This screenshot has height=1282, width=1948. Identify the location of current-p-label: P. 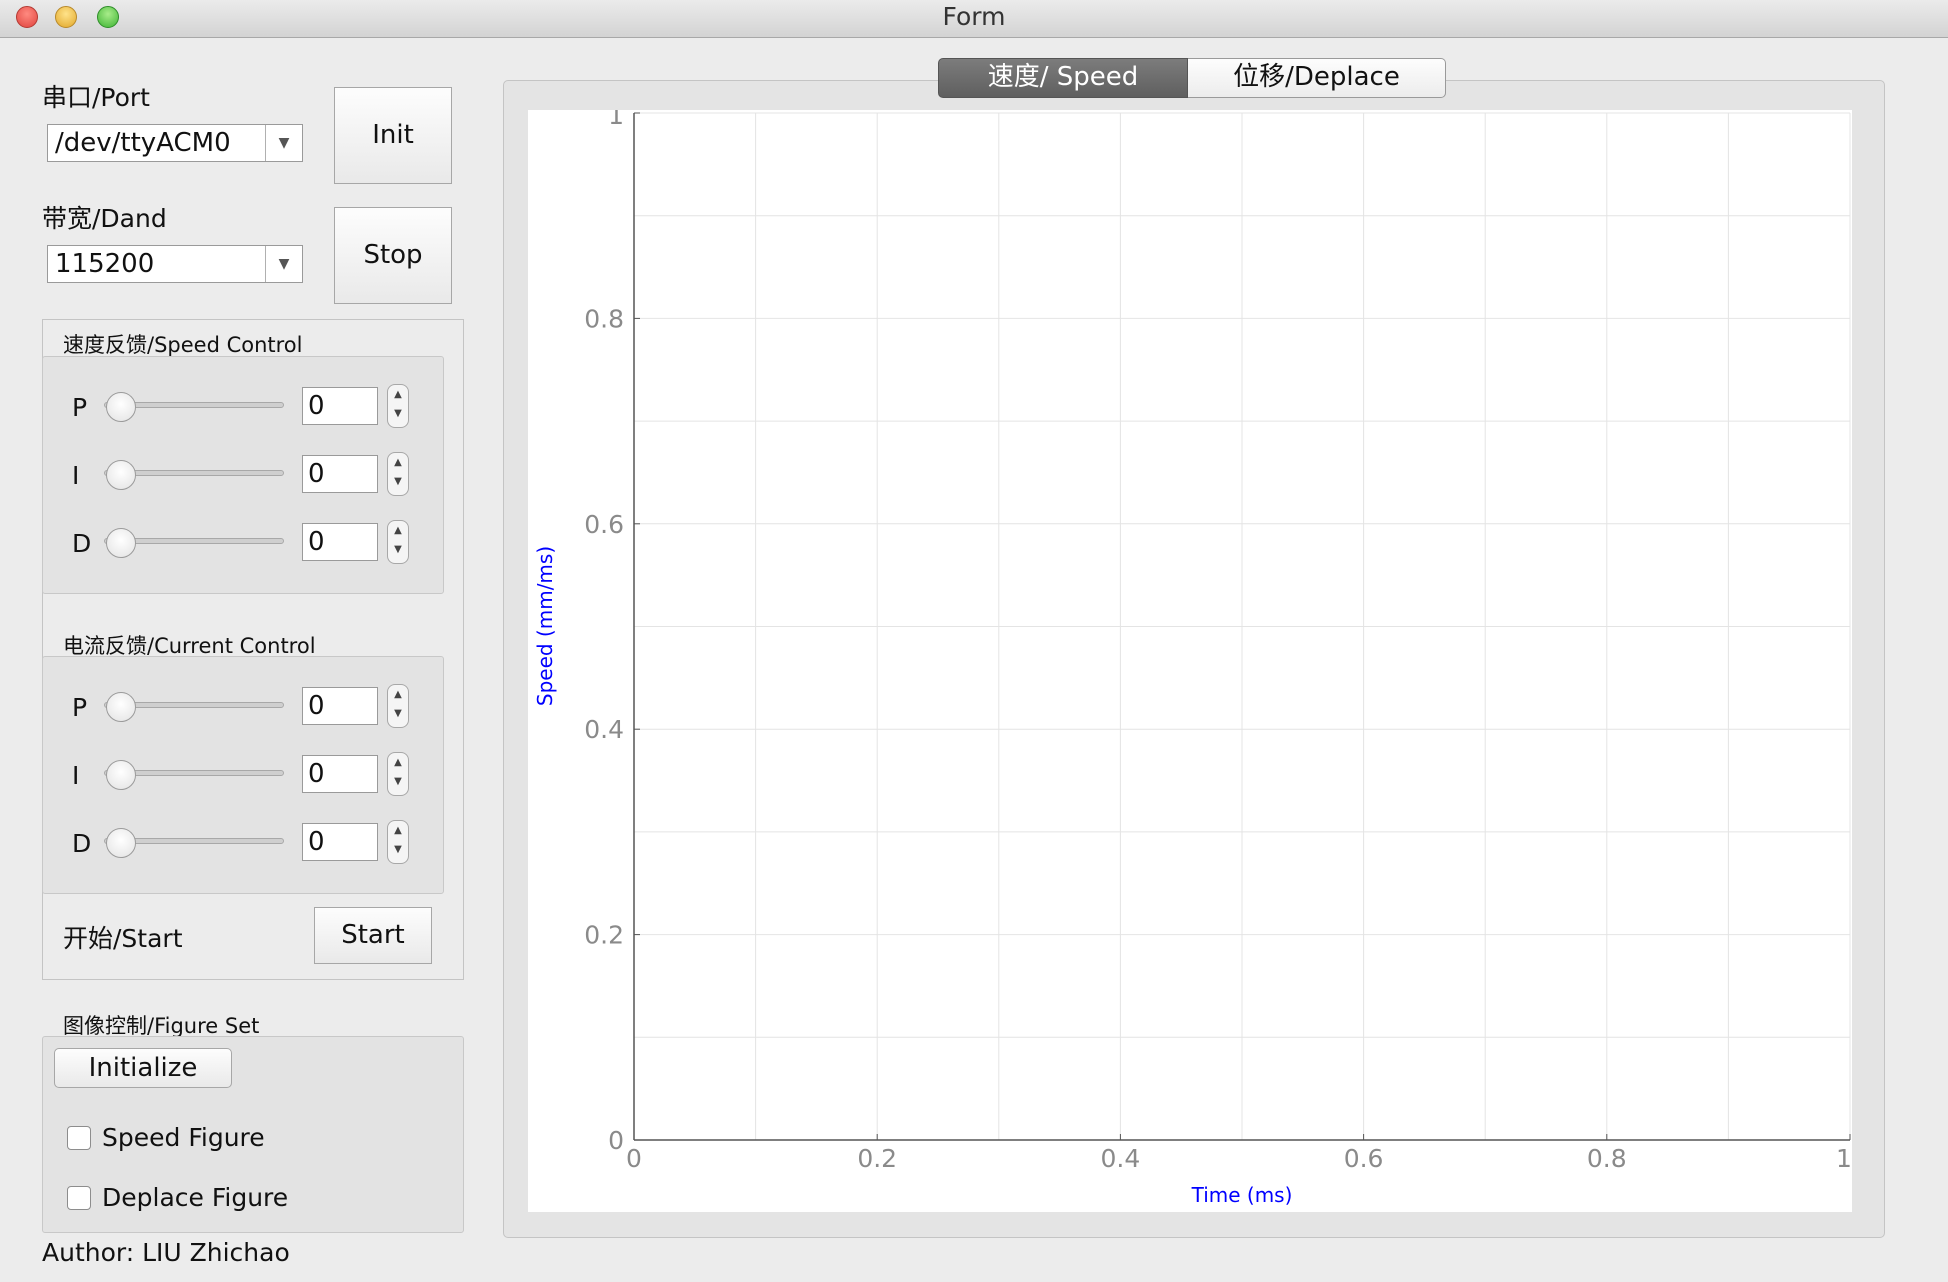
(80, 707).